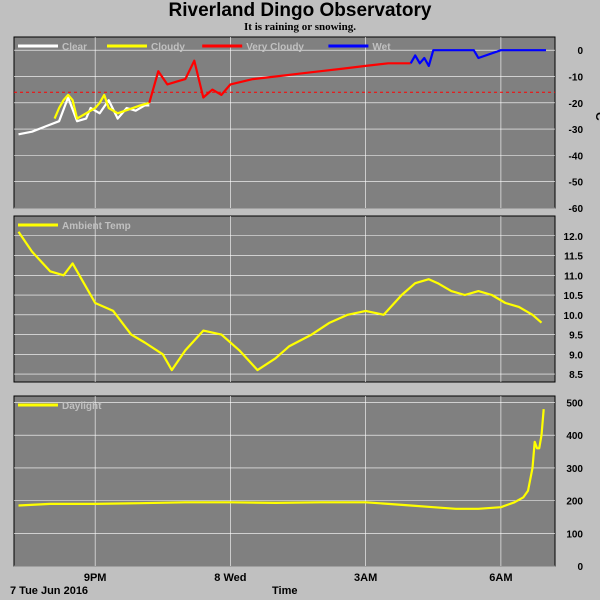  I want to click on legend-label: Cloudy, so click(168, 47).